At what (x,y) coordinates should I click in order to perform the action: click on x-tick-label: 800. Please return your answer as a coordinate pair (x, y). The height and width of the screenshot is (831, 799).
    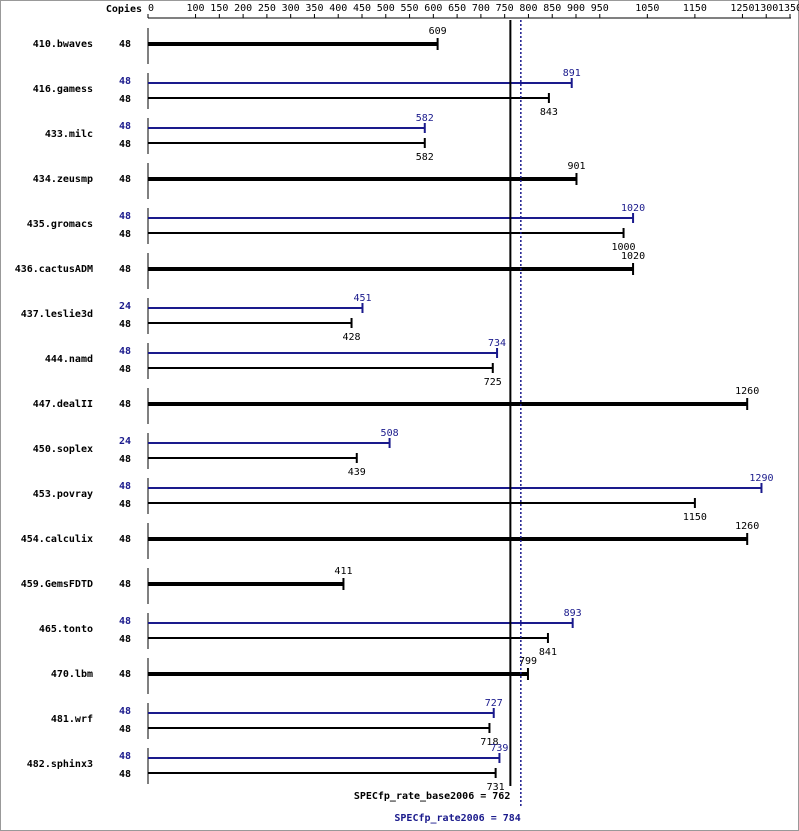
    Looking at the image, I should click on (528, 8).